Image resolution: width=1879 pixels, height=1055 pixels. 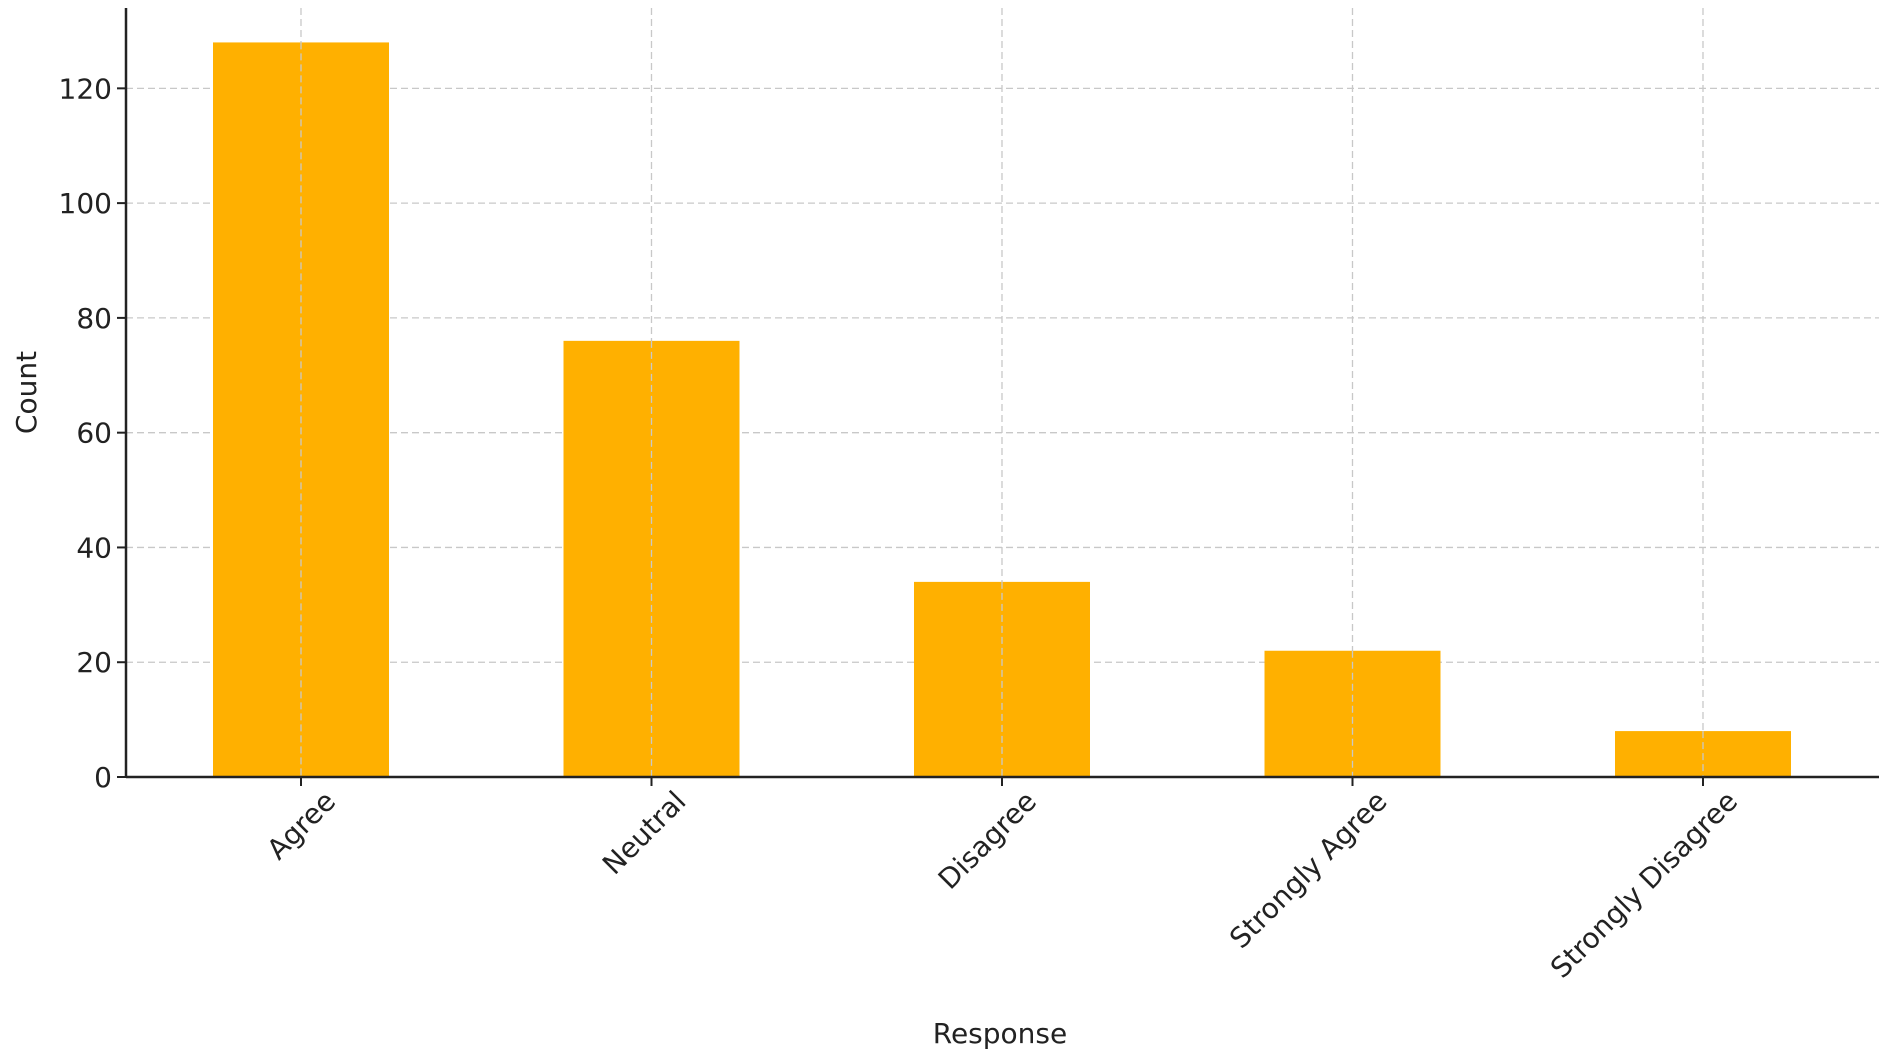 I want to click on x-tick-label: Agree, so click(x=301, y=826).